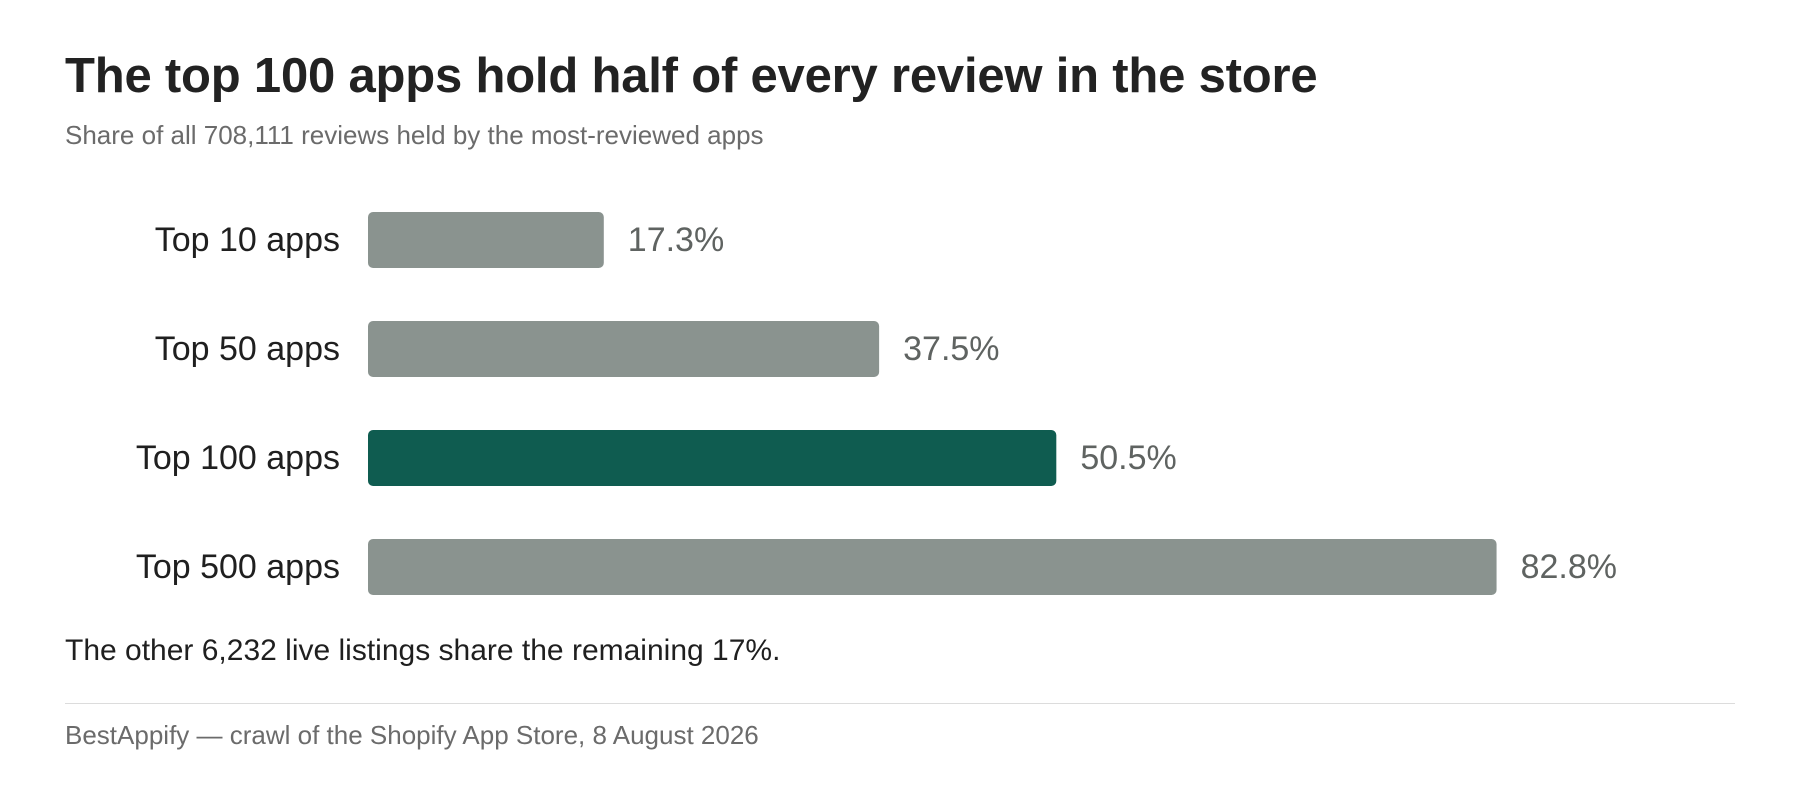  What do you see at coordinates (676, 240) in the screenshot?
I see `value-label: 17.3%` at bounding box center [676, 240].